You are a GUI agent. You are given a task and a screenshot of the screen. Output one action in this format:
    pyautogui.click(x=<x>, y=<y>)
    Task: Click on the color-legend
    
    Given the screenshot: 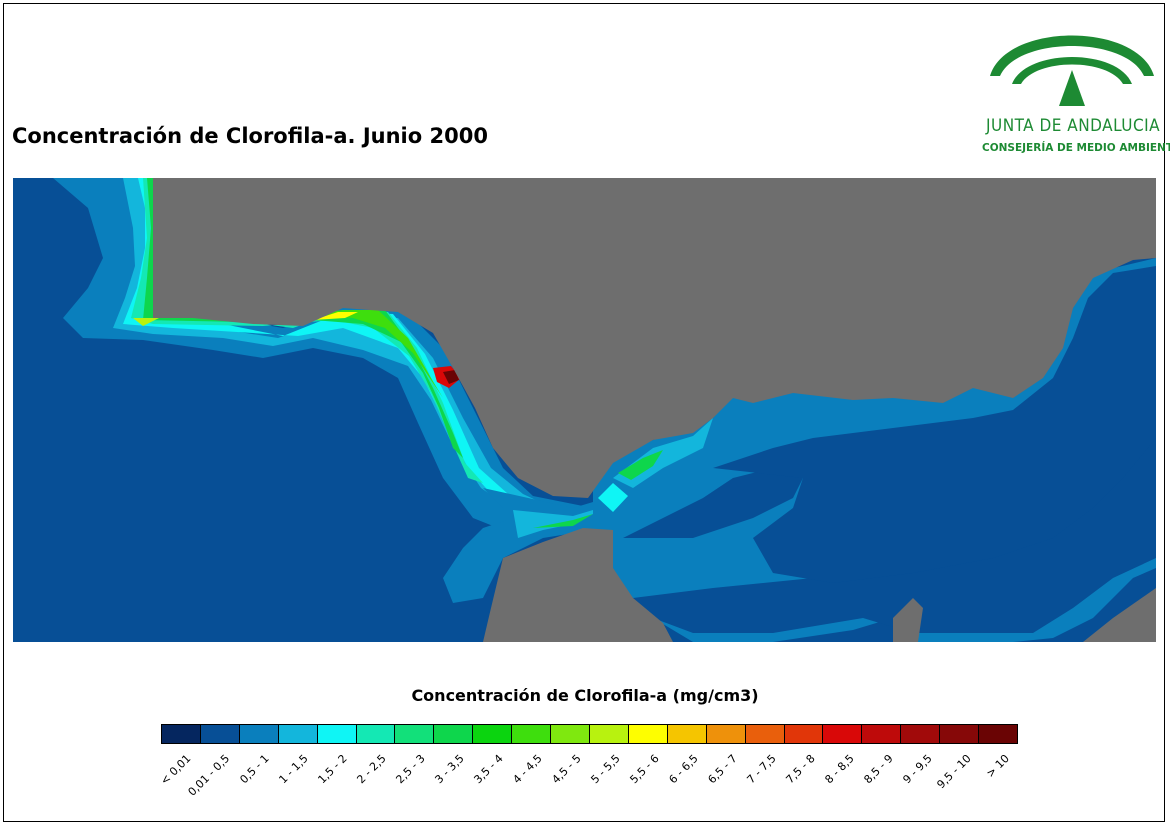 What is the action you would take?
    pyautogui.click(x=589, y=734)
    